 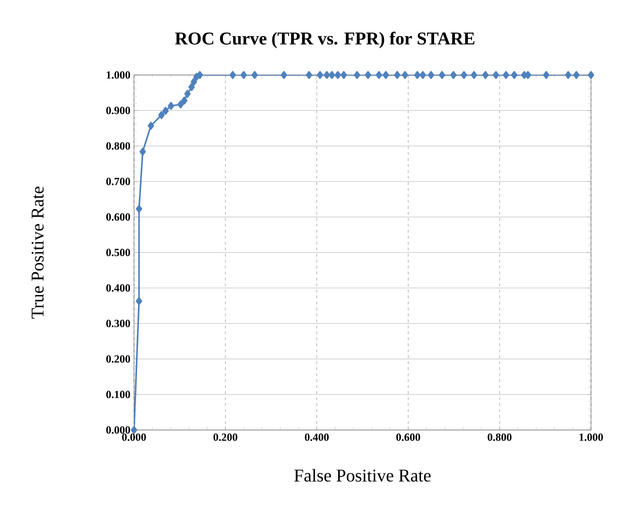 I want to click on y-tick-label: 0.400, so click(x=118, y=288).